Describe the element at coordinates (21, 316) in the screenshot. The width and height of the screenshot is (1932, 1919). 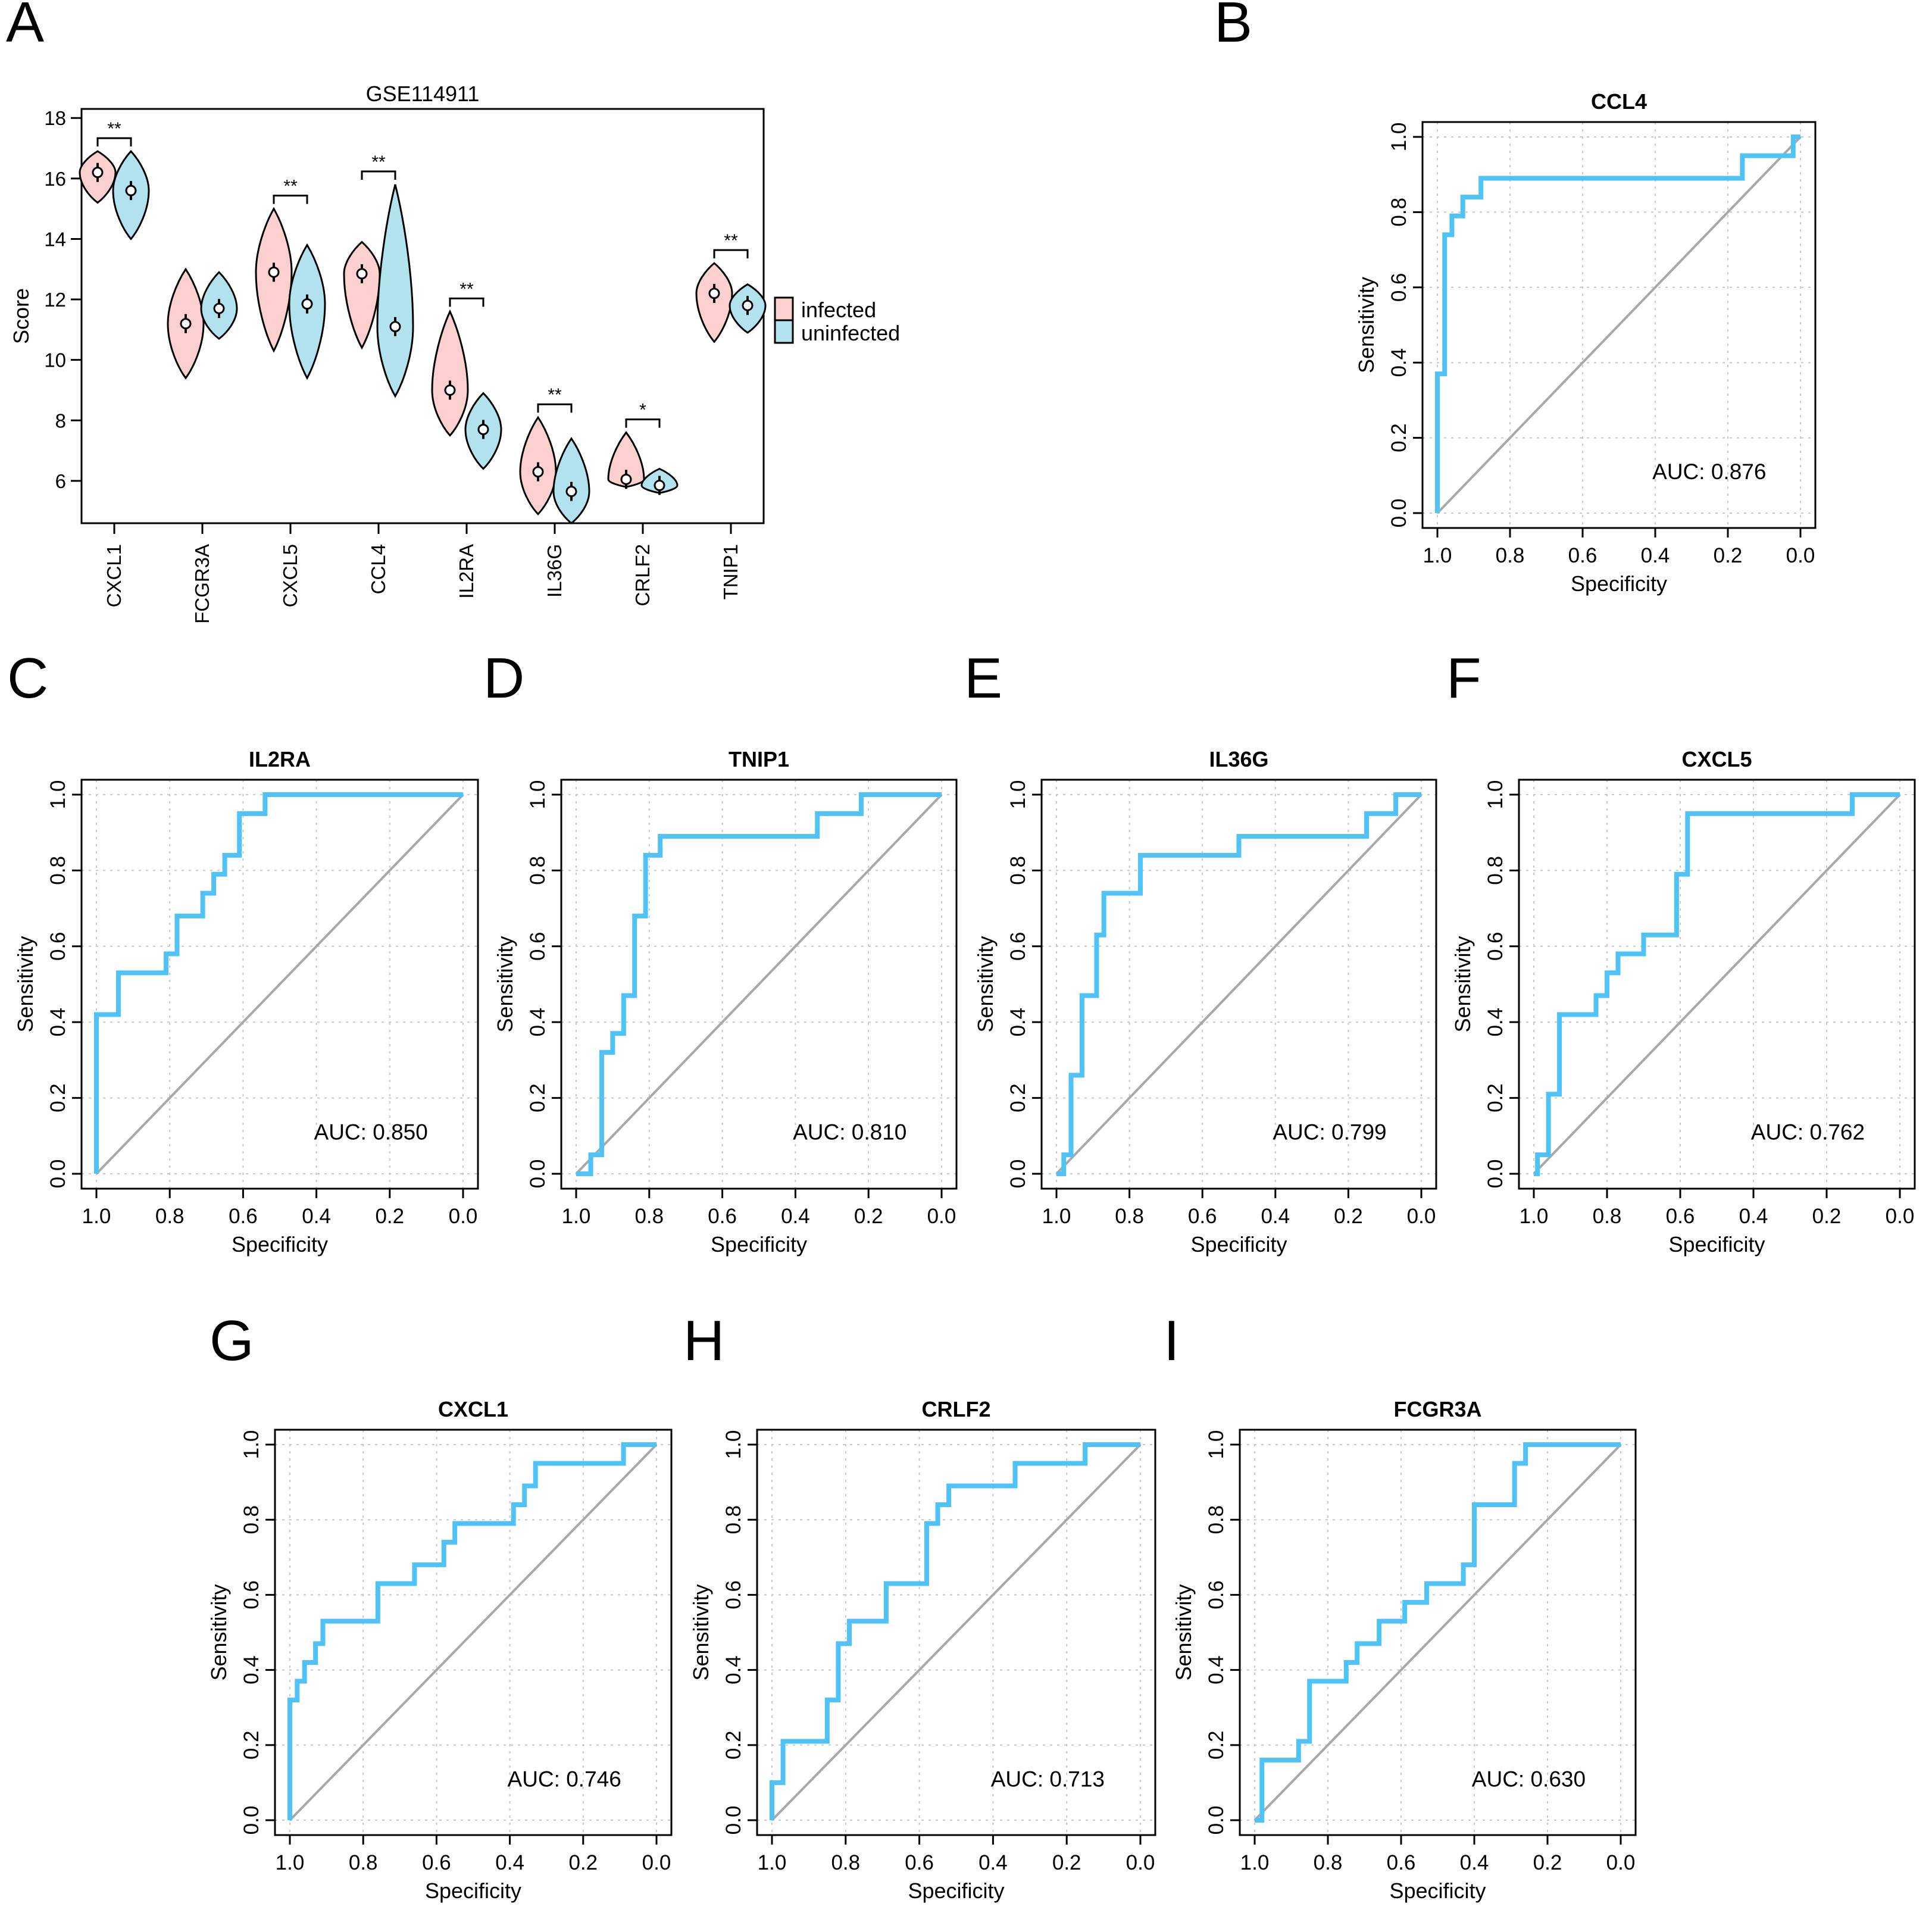
I see `y-axis-label: Score` at that location.